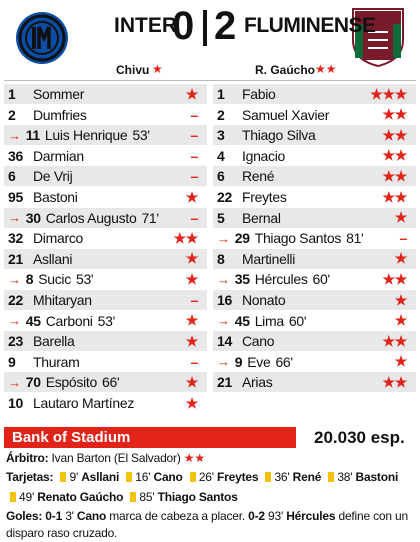 The image size is (420, 542). I want to click on player-row: → 9 Eve 66' ★, so click(314, 361).